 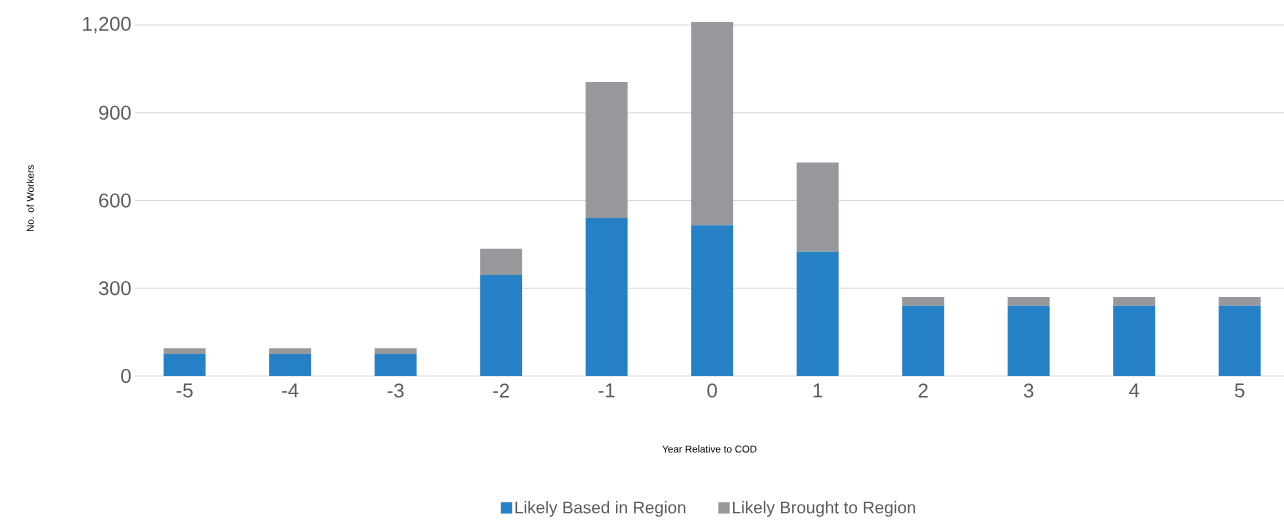 I want to click on x-axis-title: Year Relative to COD, so click(x=709, y=449).